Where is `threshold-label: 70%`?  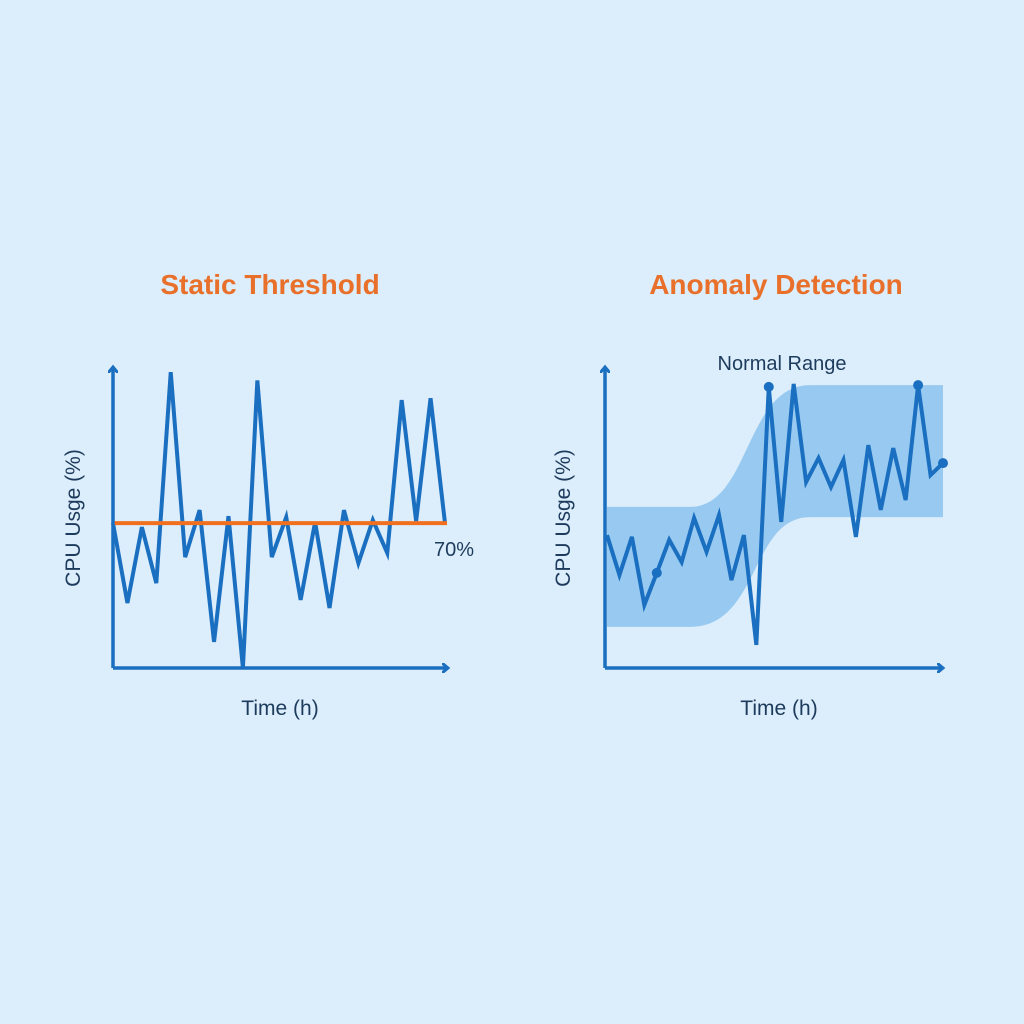
threshold-label: 70% is located at coordinates (454, 550).